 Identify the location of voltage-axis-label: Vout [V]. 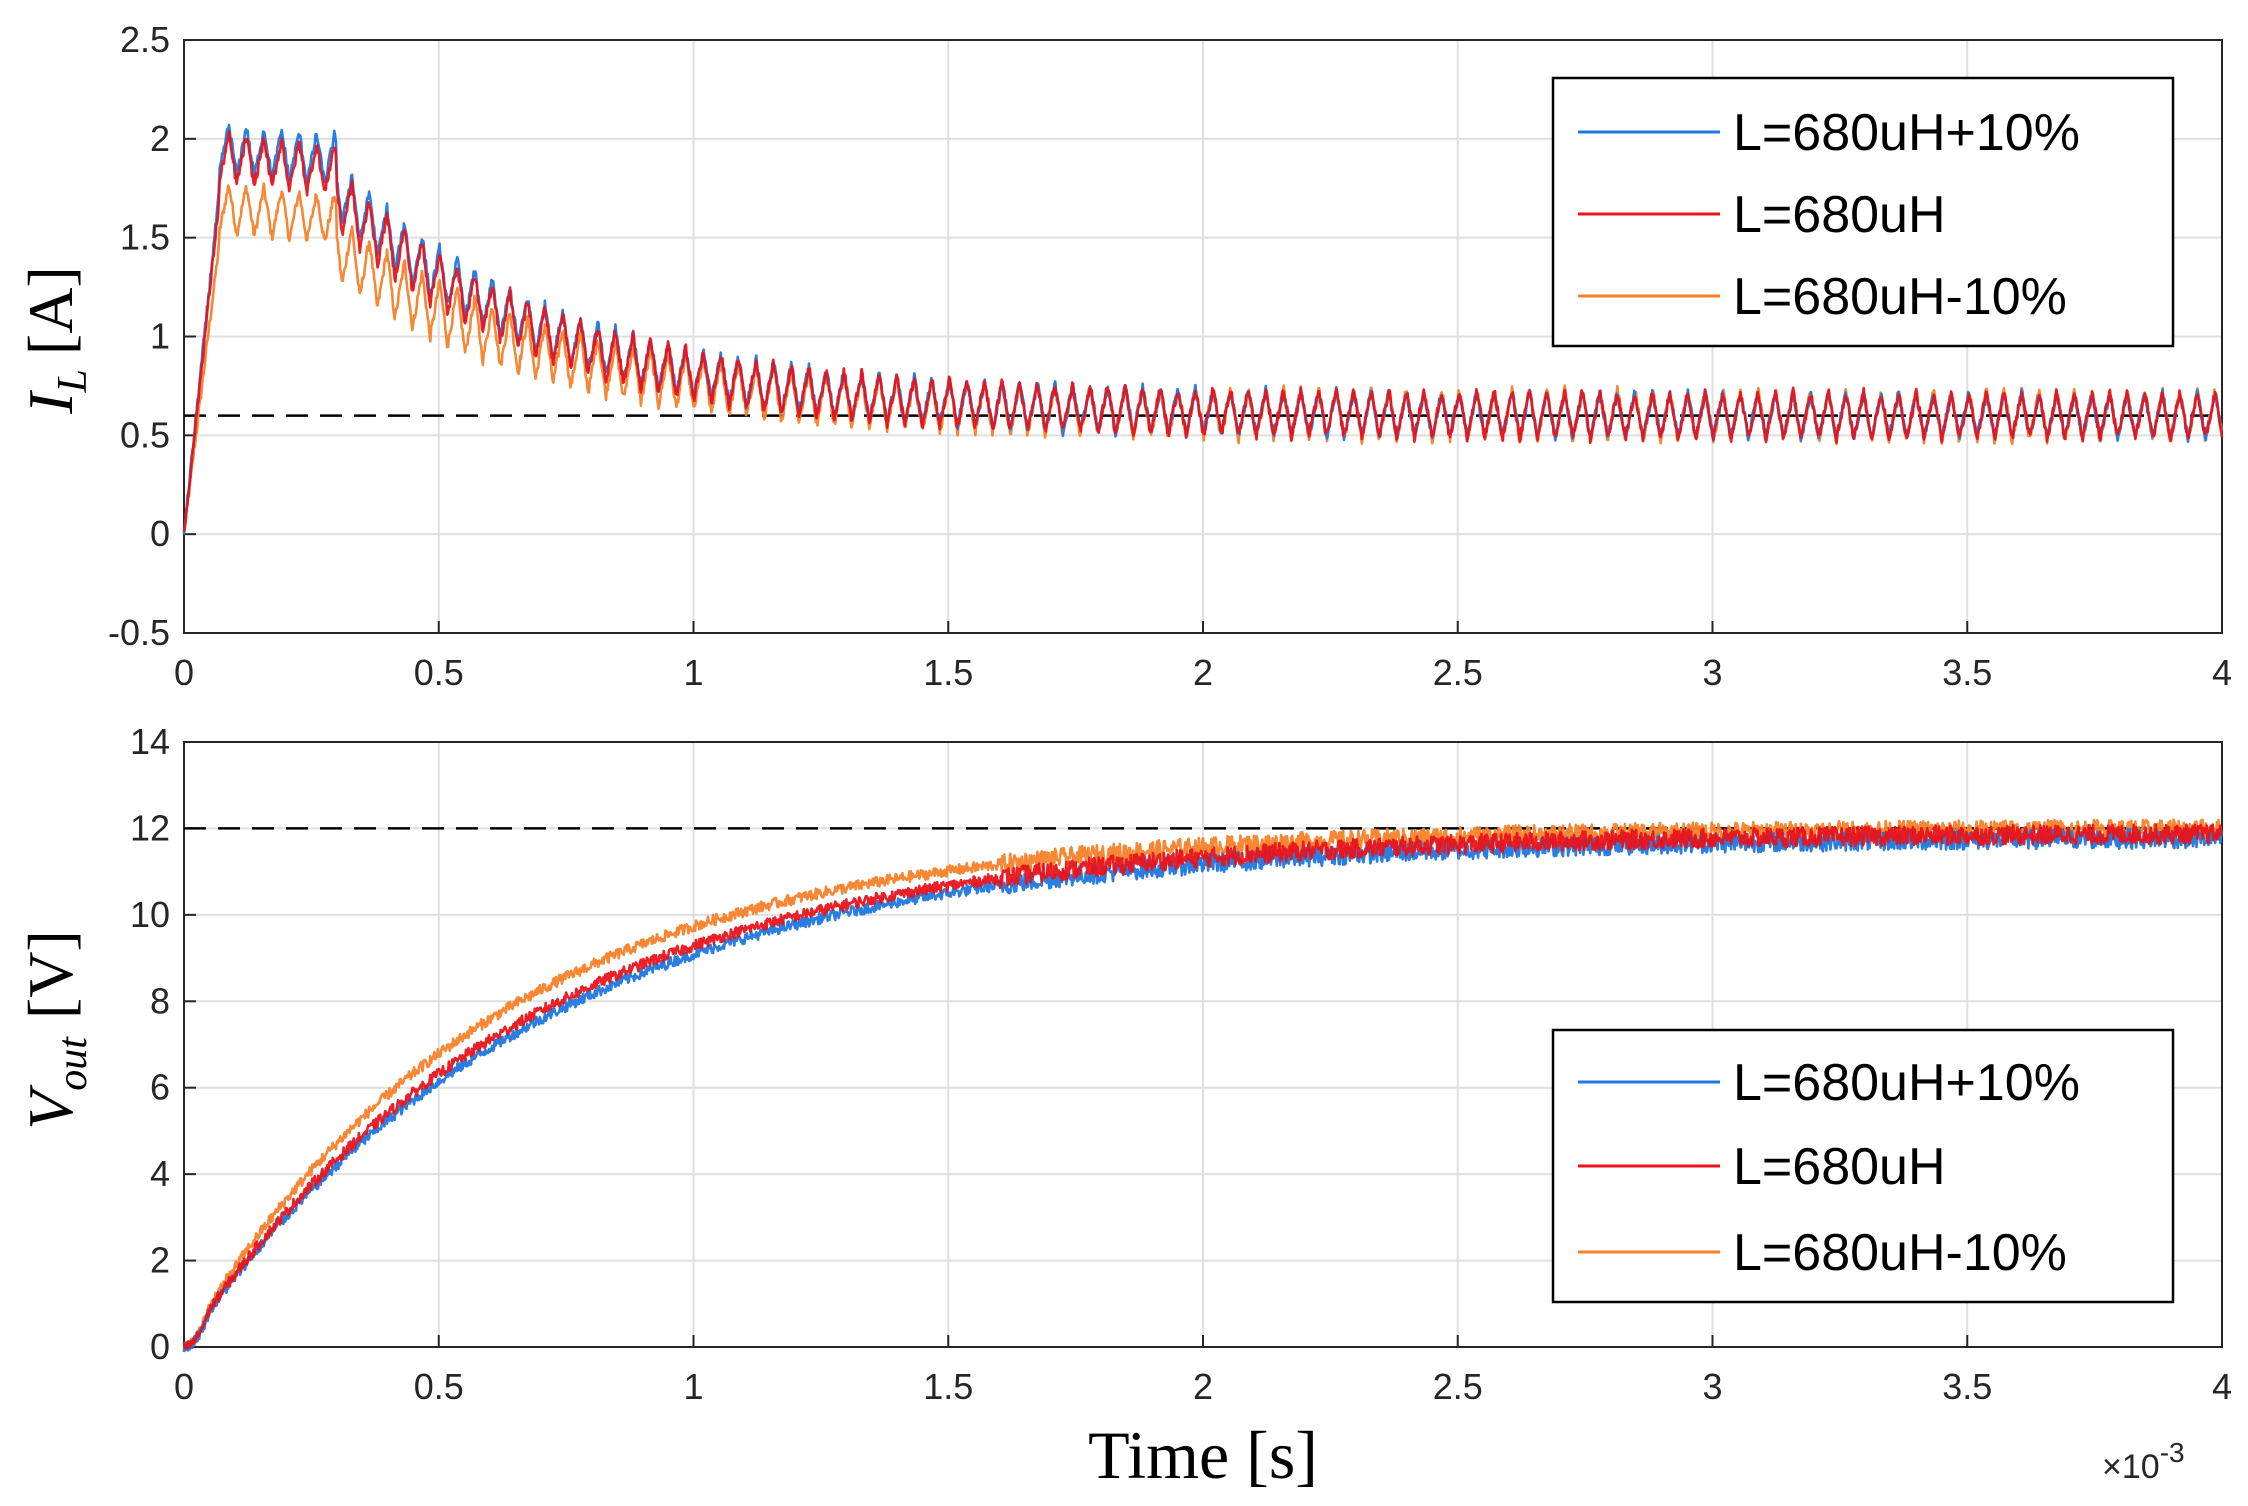
(55, 1030).